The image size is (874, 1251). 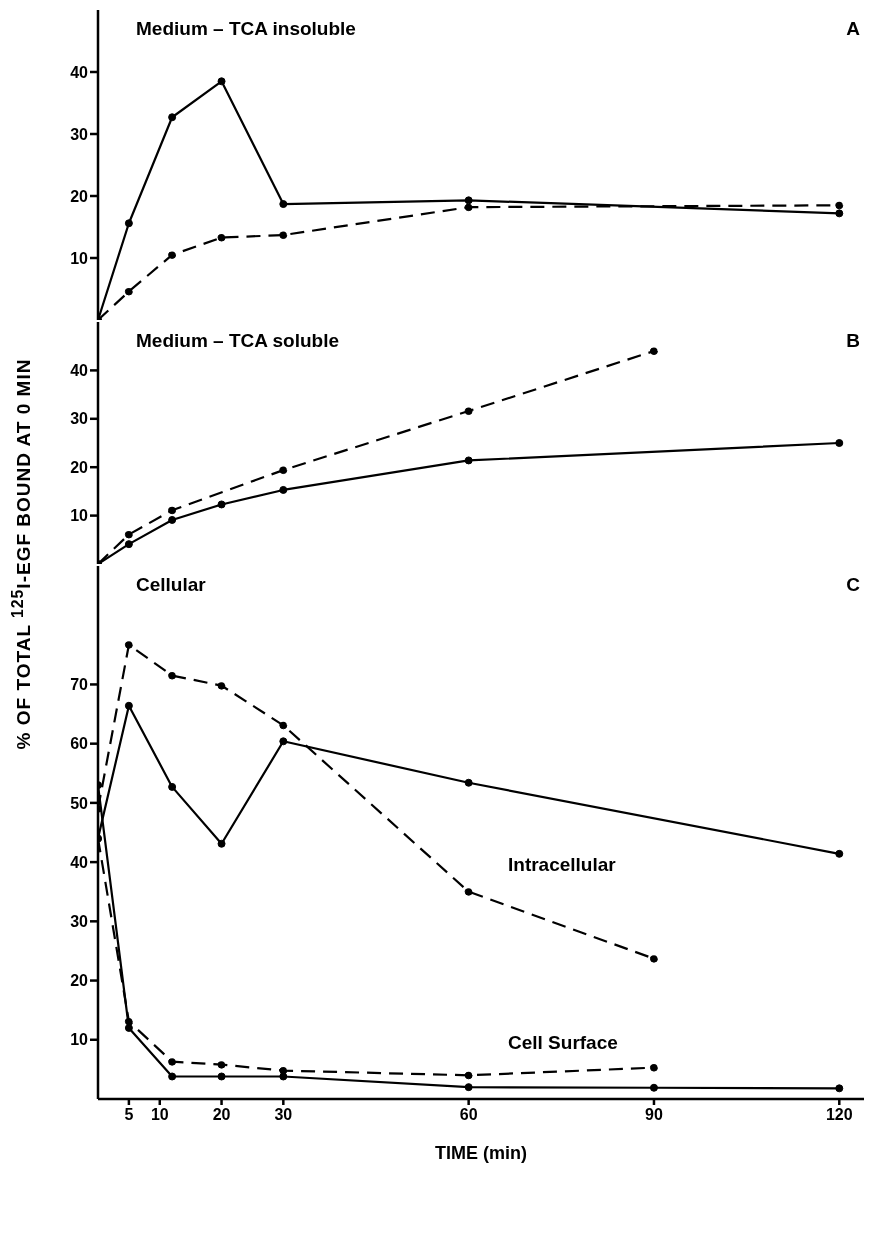 What do you see at coordinates (853, 29) in the screenshot?
I see `annotation: A` at bounding box center [853, 29].